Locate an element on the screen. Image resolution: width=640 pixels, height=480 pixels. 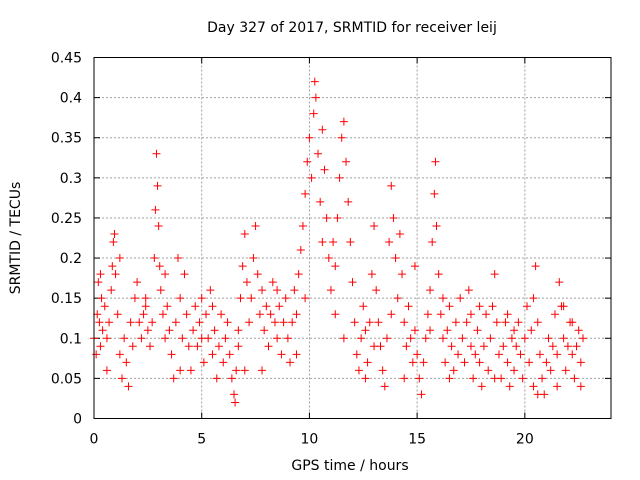
y-tick-label: 0.4 is located at coordinates (71, 99).